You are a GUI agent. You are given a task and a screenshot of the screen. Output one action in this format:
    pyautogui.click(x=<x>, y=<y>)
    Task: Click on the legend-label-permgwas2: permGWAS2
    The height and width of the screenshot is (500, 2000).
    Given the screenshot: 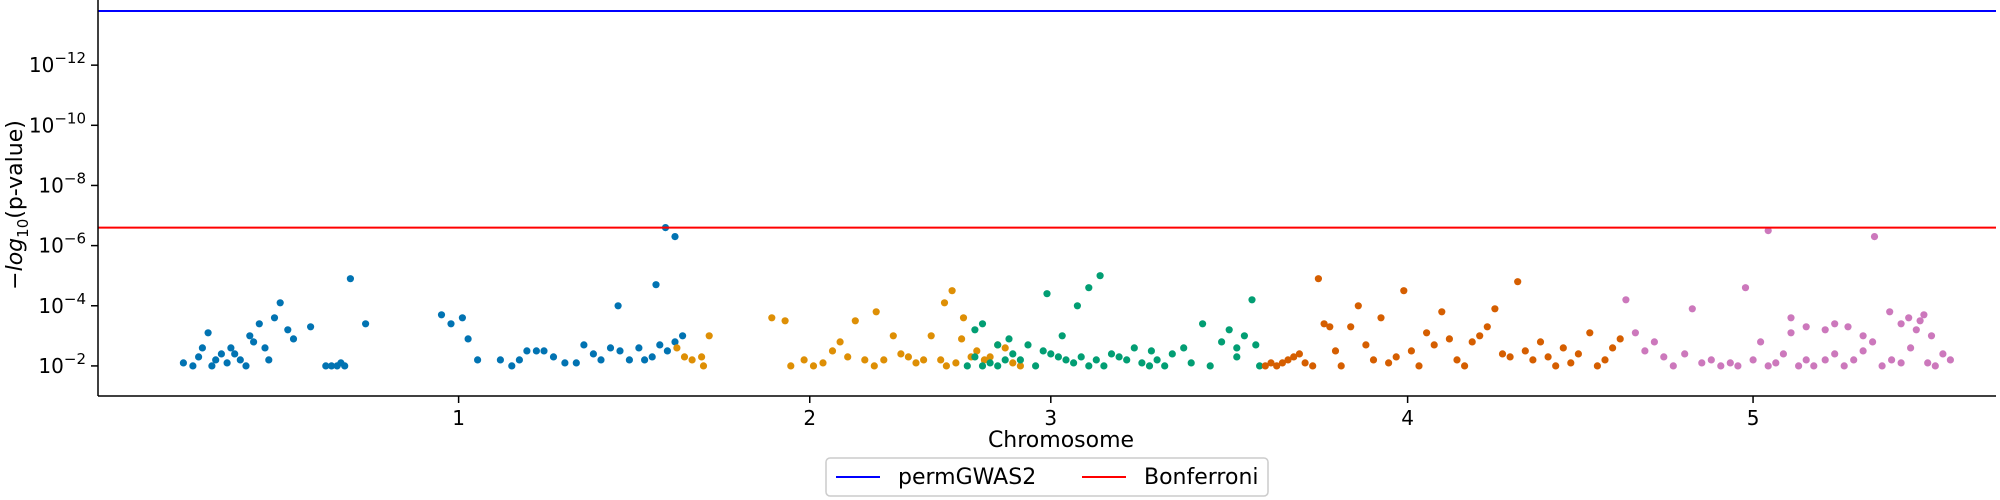 What is the action you would take?
    pyautogui.click(x=967, y=477)
    